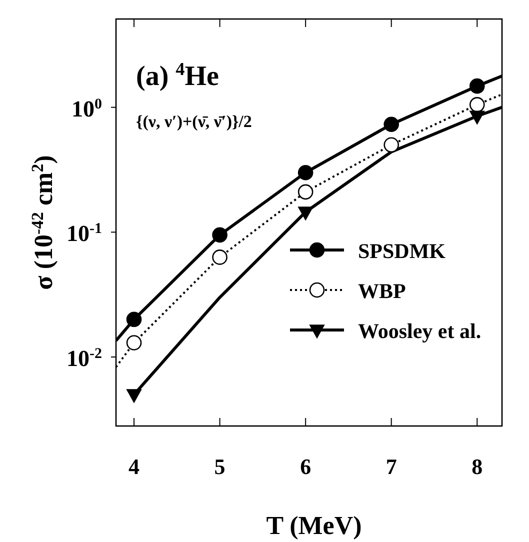  I want to click on x-tick-label: 7, so click(391, 466).